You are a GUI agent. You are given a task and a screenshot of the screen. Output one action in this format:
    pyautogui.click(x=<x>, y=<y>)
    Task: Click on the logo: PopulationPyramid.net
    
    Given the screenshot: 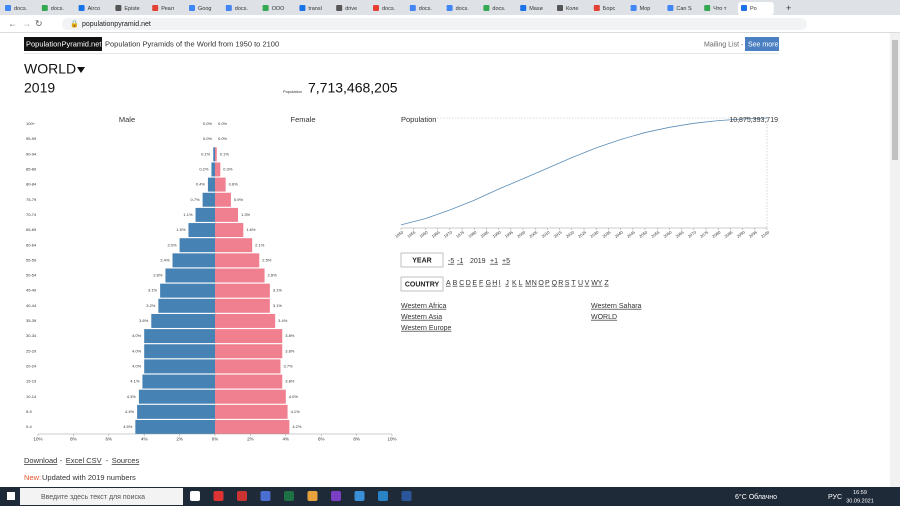 What is the action you would take?
    pyautogui.click(x=64, y=43)
    